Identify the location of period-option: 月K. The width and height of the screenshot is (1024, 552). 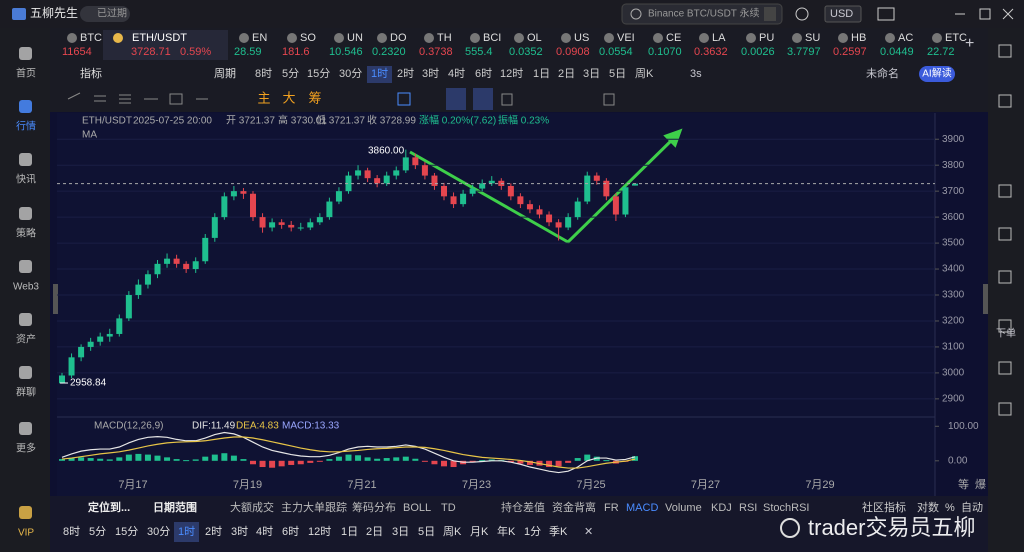
(479, 532).